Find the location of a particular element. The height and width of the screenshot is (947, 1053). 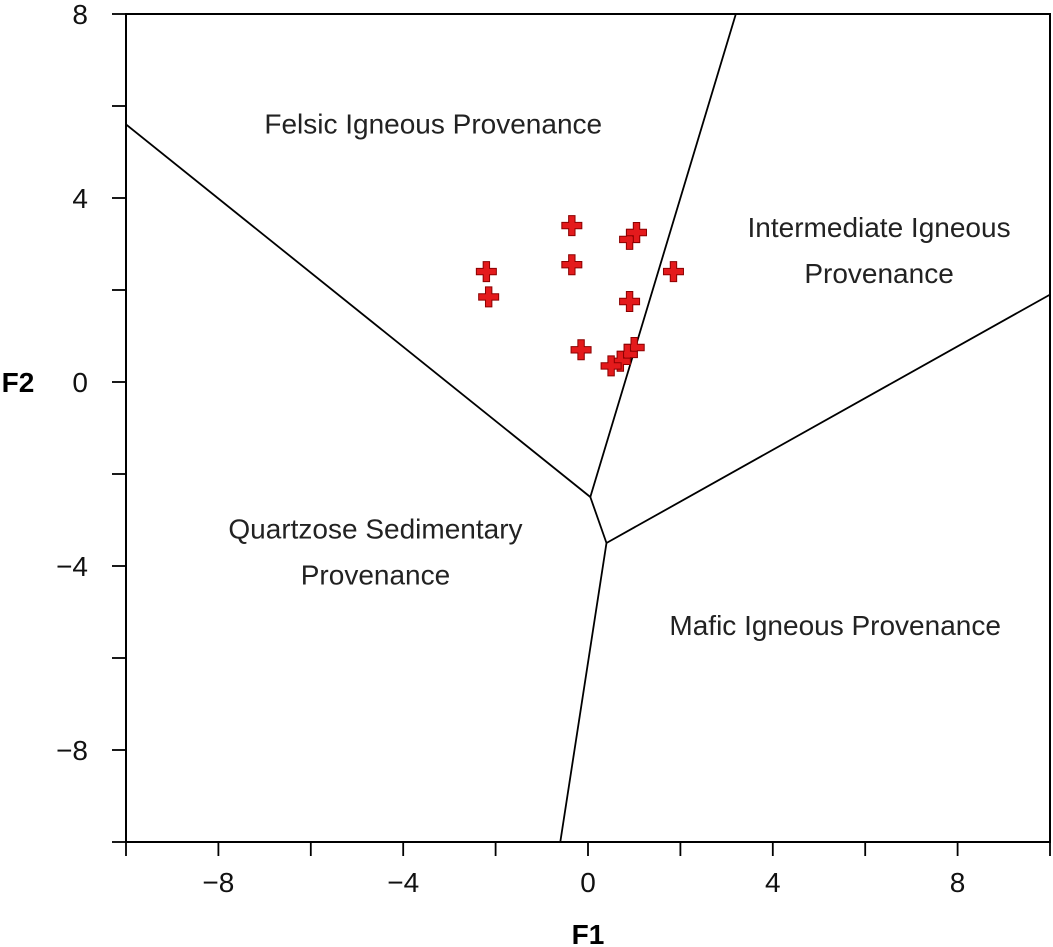

region-label-4: Mafic Igneous Provenance is located at coordinates (835, 625).